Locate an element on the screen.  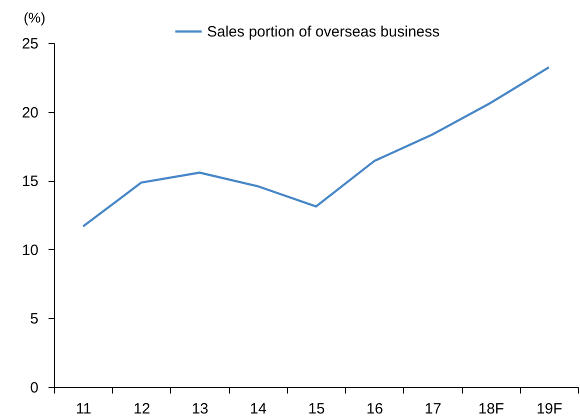
x-tick-label: 15 is located at coordinates (316, 408).